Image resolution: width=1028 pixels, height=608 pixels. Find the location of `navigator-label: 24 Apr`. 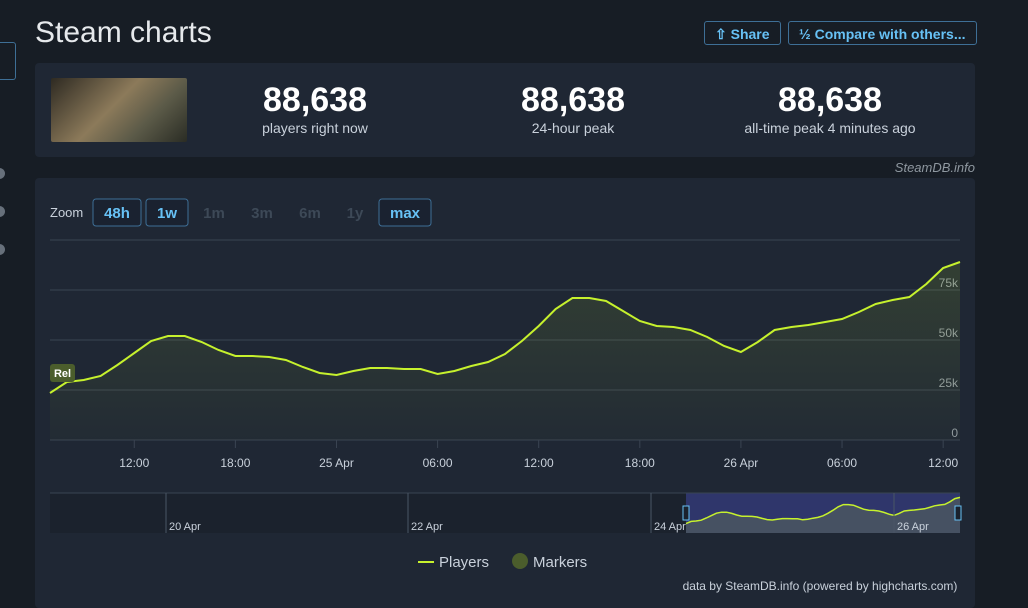

navigator-label: 24 Apr is located at coordinates (670, 527).